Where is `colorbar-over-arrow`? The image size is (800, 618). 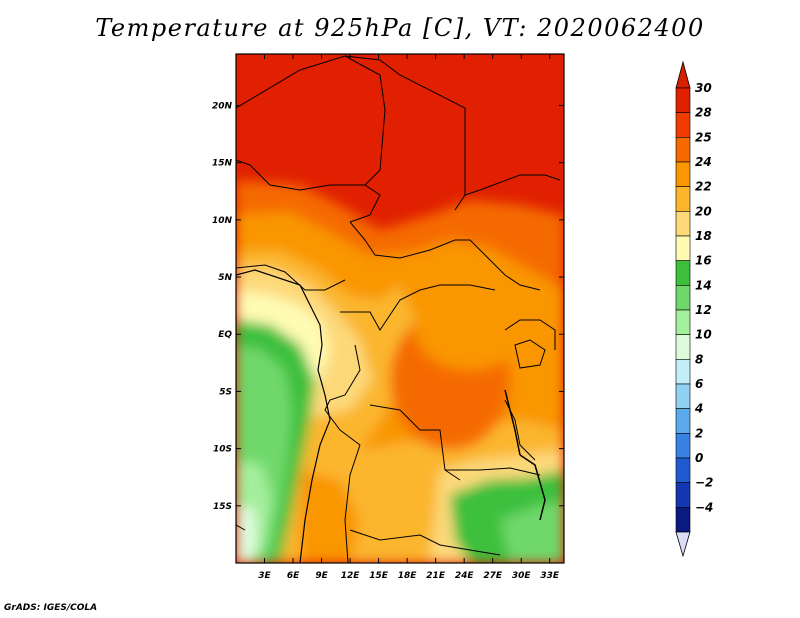
colorbar-over-arrow is located at coordinates (683, 74).